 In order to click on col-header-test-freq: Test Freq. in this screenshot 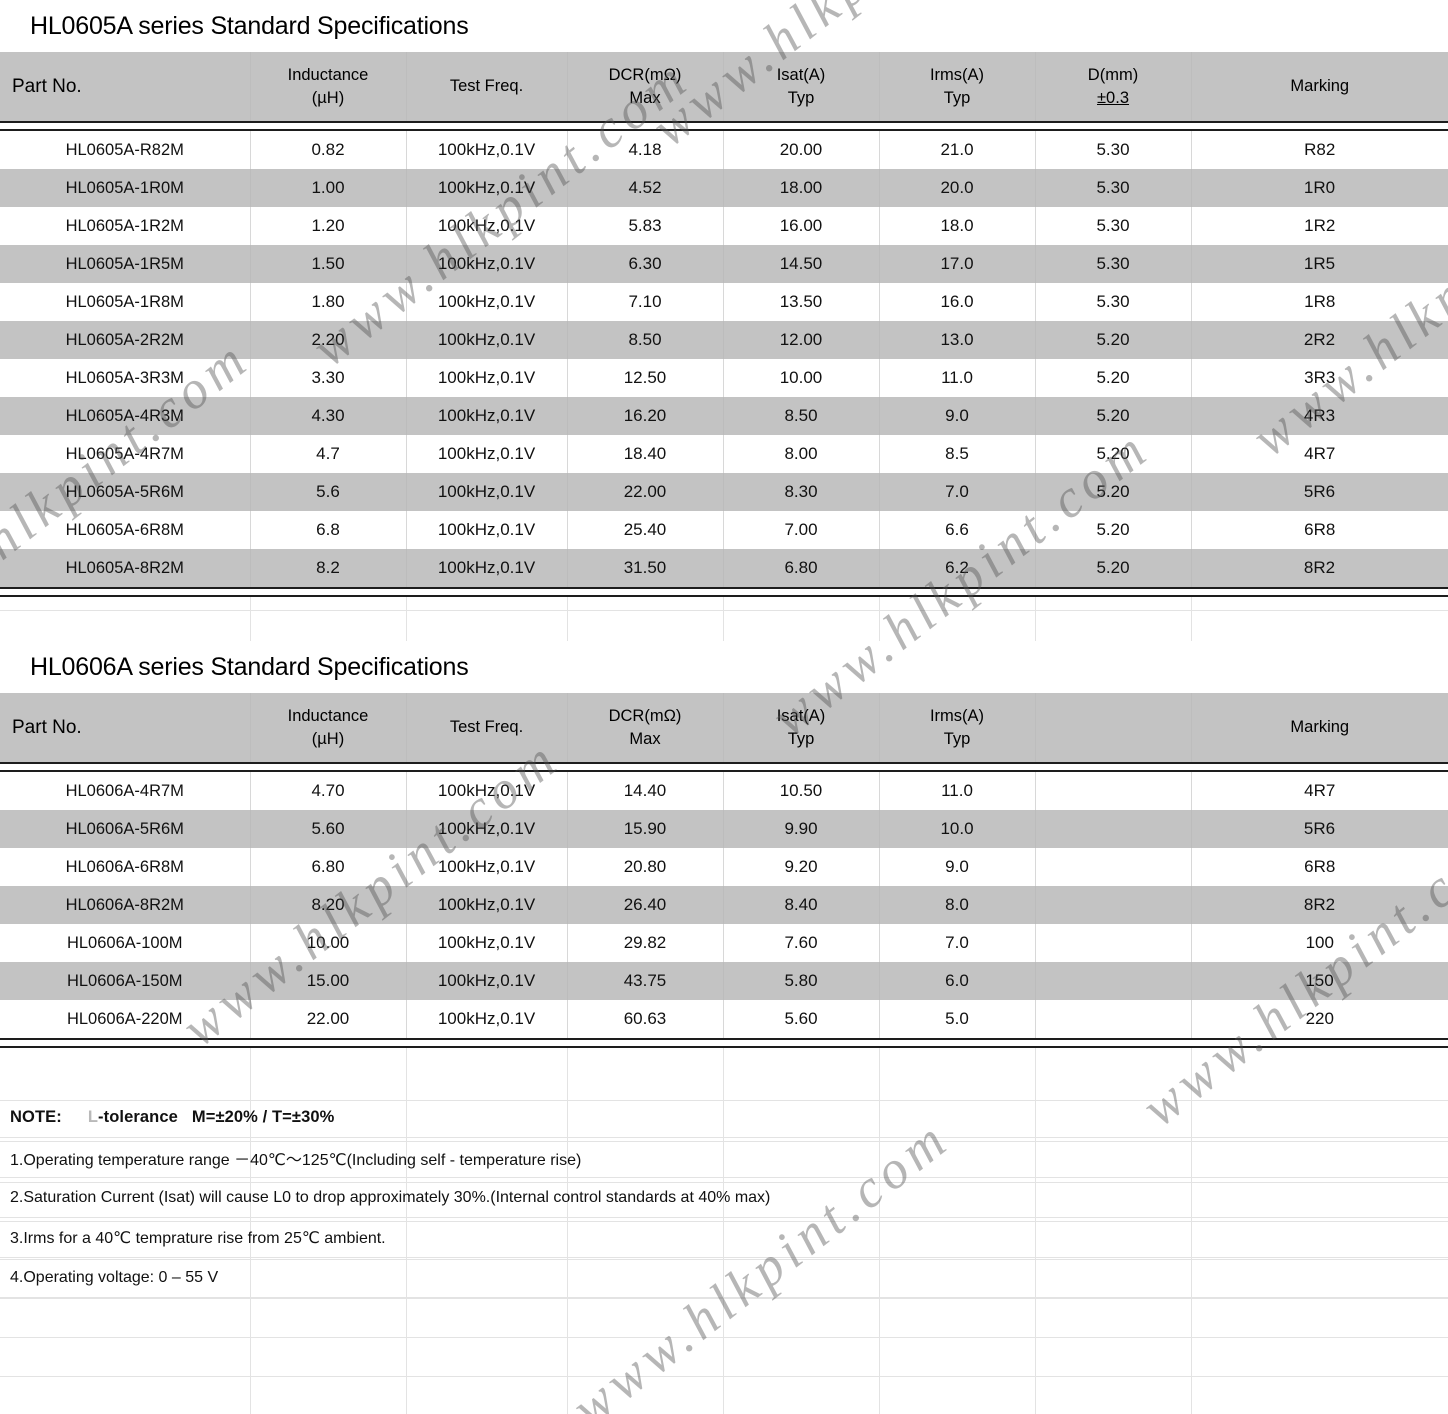, I will do `click(487, 87)`.